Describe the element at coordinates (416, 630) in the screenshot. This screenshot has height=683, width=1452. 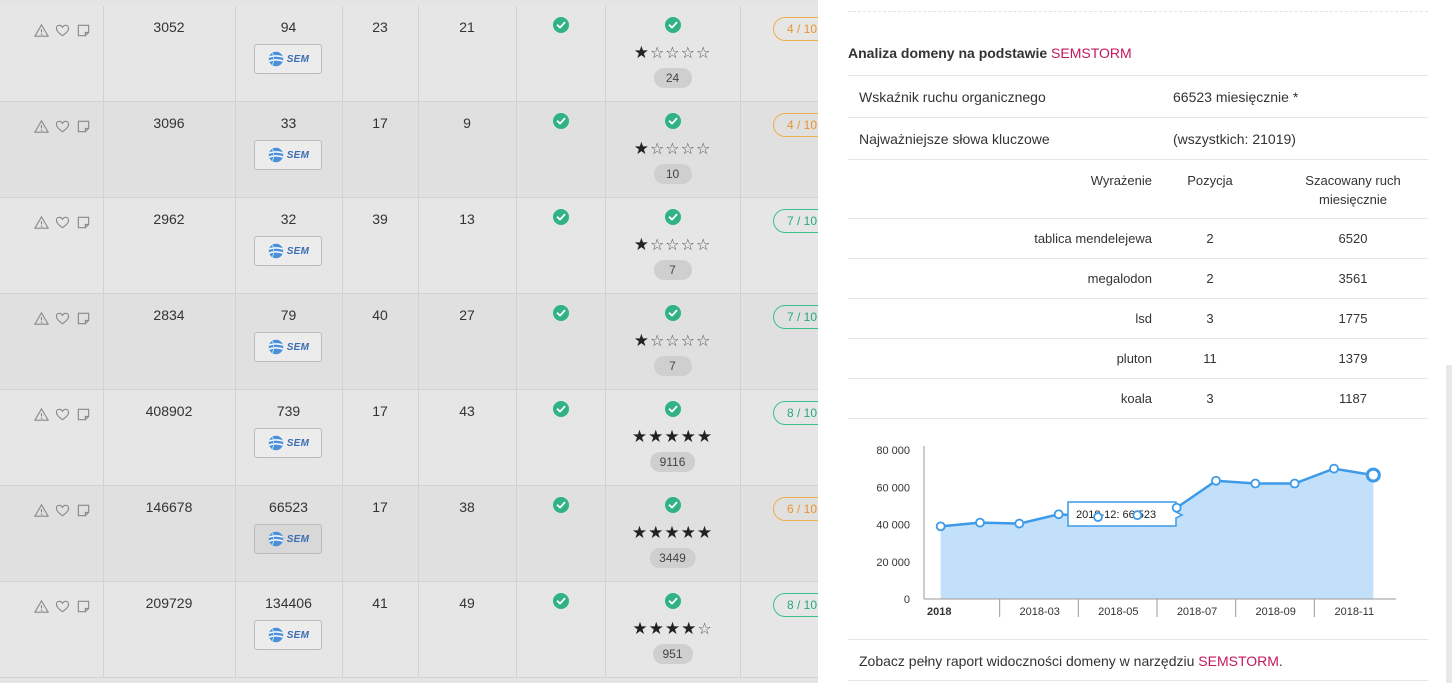
I see `table-row: 209729 134406 SEM 41 49 ★★★★☆ 951 8 / 10` at that location.